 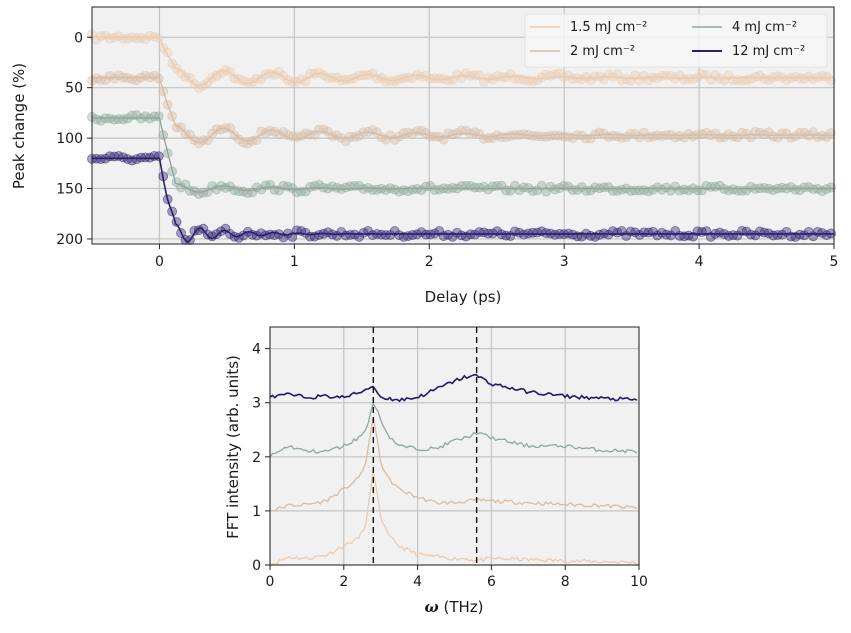 I want to click on top-ytick-label: 0, so click(x=78, y=38).